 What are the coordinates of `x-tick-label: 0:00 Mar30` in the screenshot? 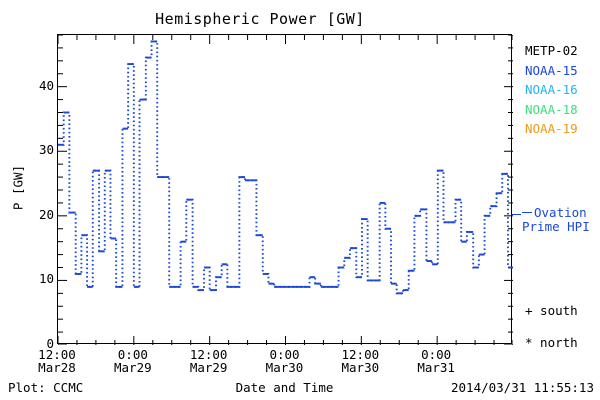 It's located at (285, 361).